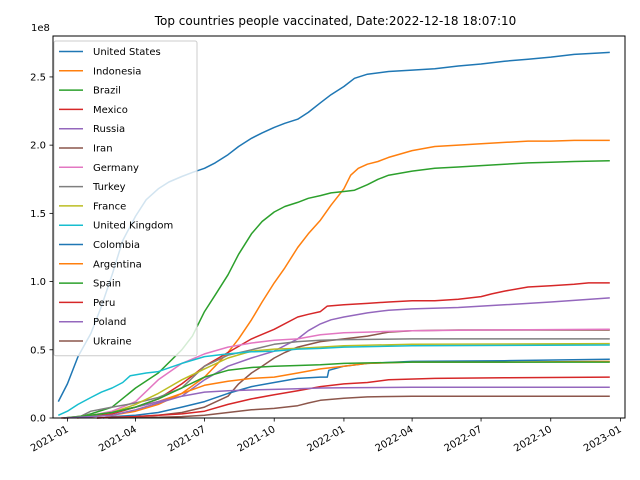 The image size is (640, 480). What do you see at coordinates (112, 342) in the screenshot?
I see `legend-label: Ukraine` at bounding box center [112, 342].